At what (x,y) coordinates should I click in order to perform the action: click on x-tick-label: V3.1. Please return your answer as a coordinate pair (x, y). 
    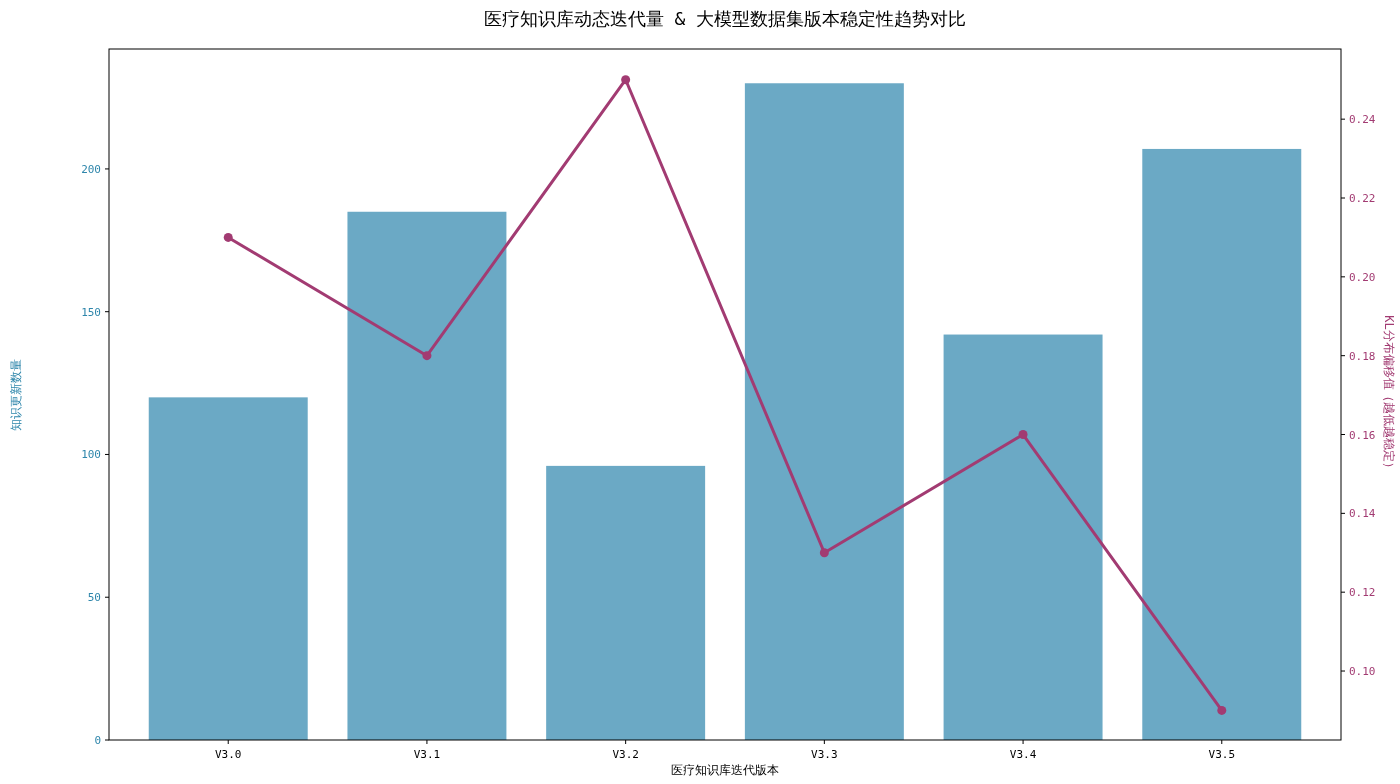
    Looking at the image, I should click on (427, 754).